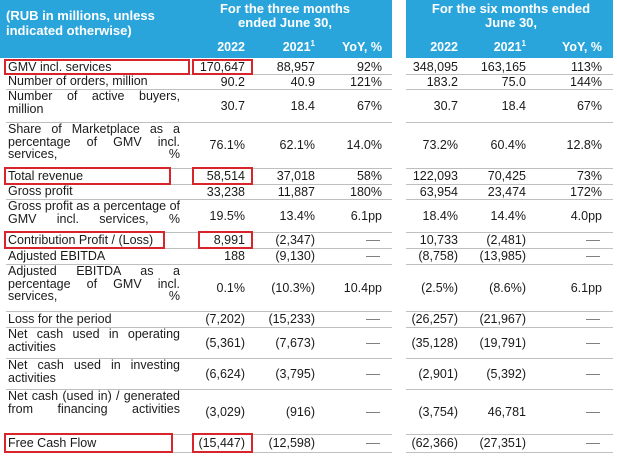  What do you see at coordinates (366, 81) in the screenshot?
I see `value-qy: 121%` at bounding box center [366, 81].